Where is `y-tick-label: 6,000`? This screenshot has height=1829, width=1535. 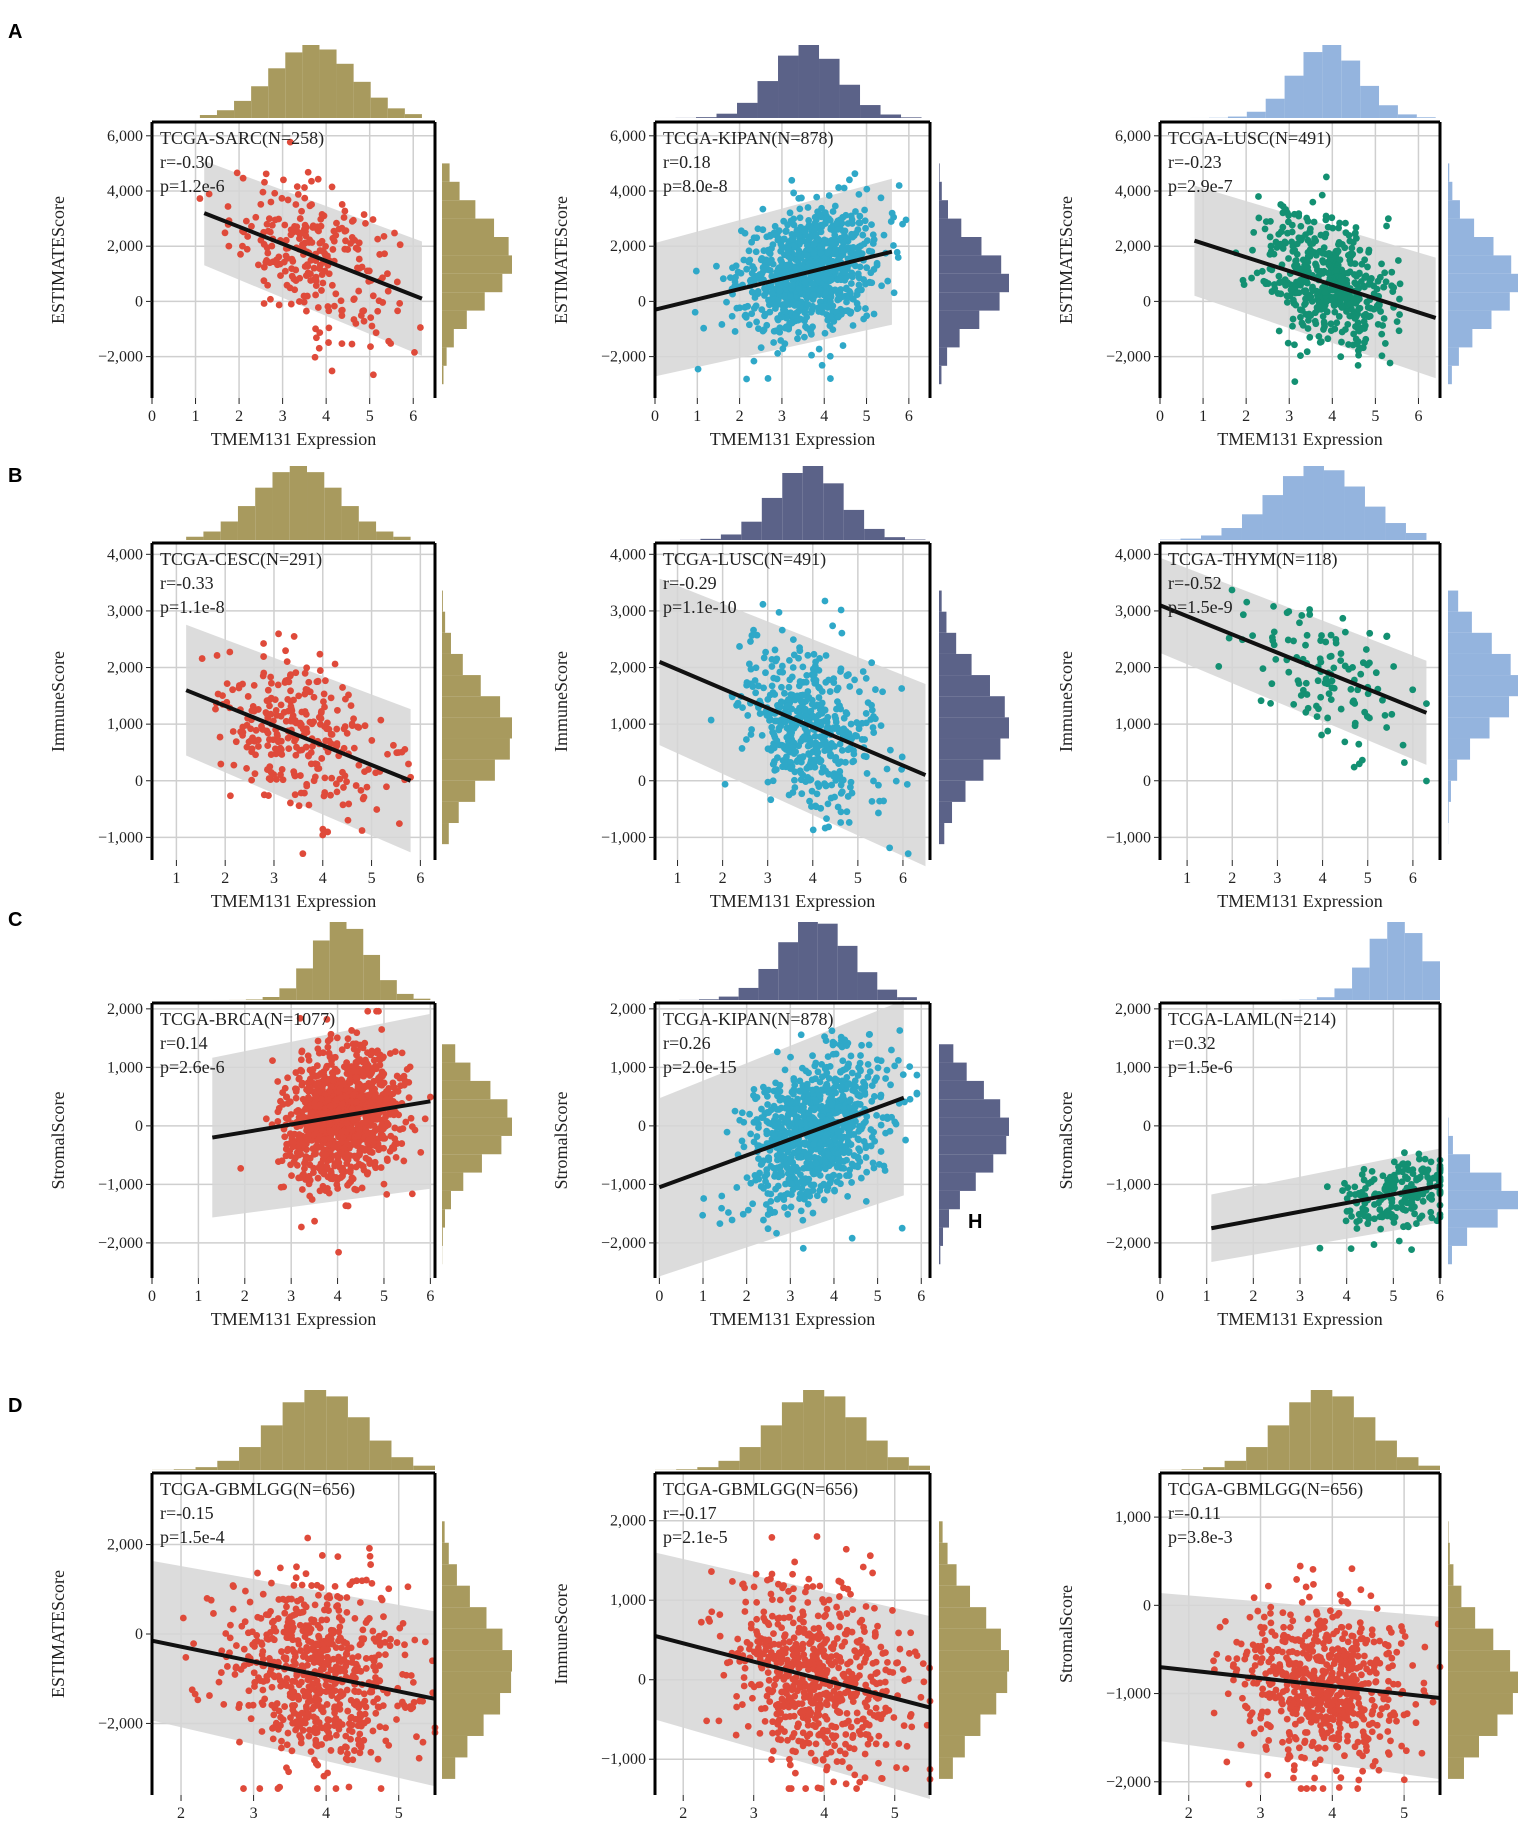
y-tick-label: 6,000 is located at coordinates (125, 136).